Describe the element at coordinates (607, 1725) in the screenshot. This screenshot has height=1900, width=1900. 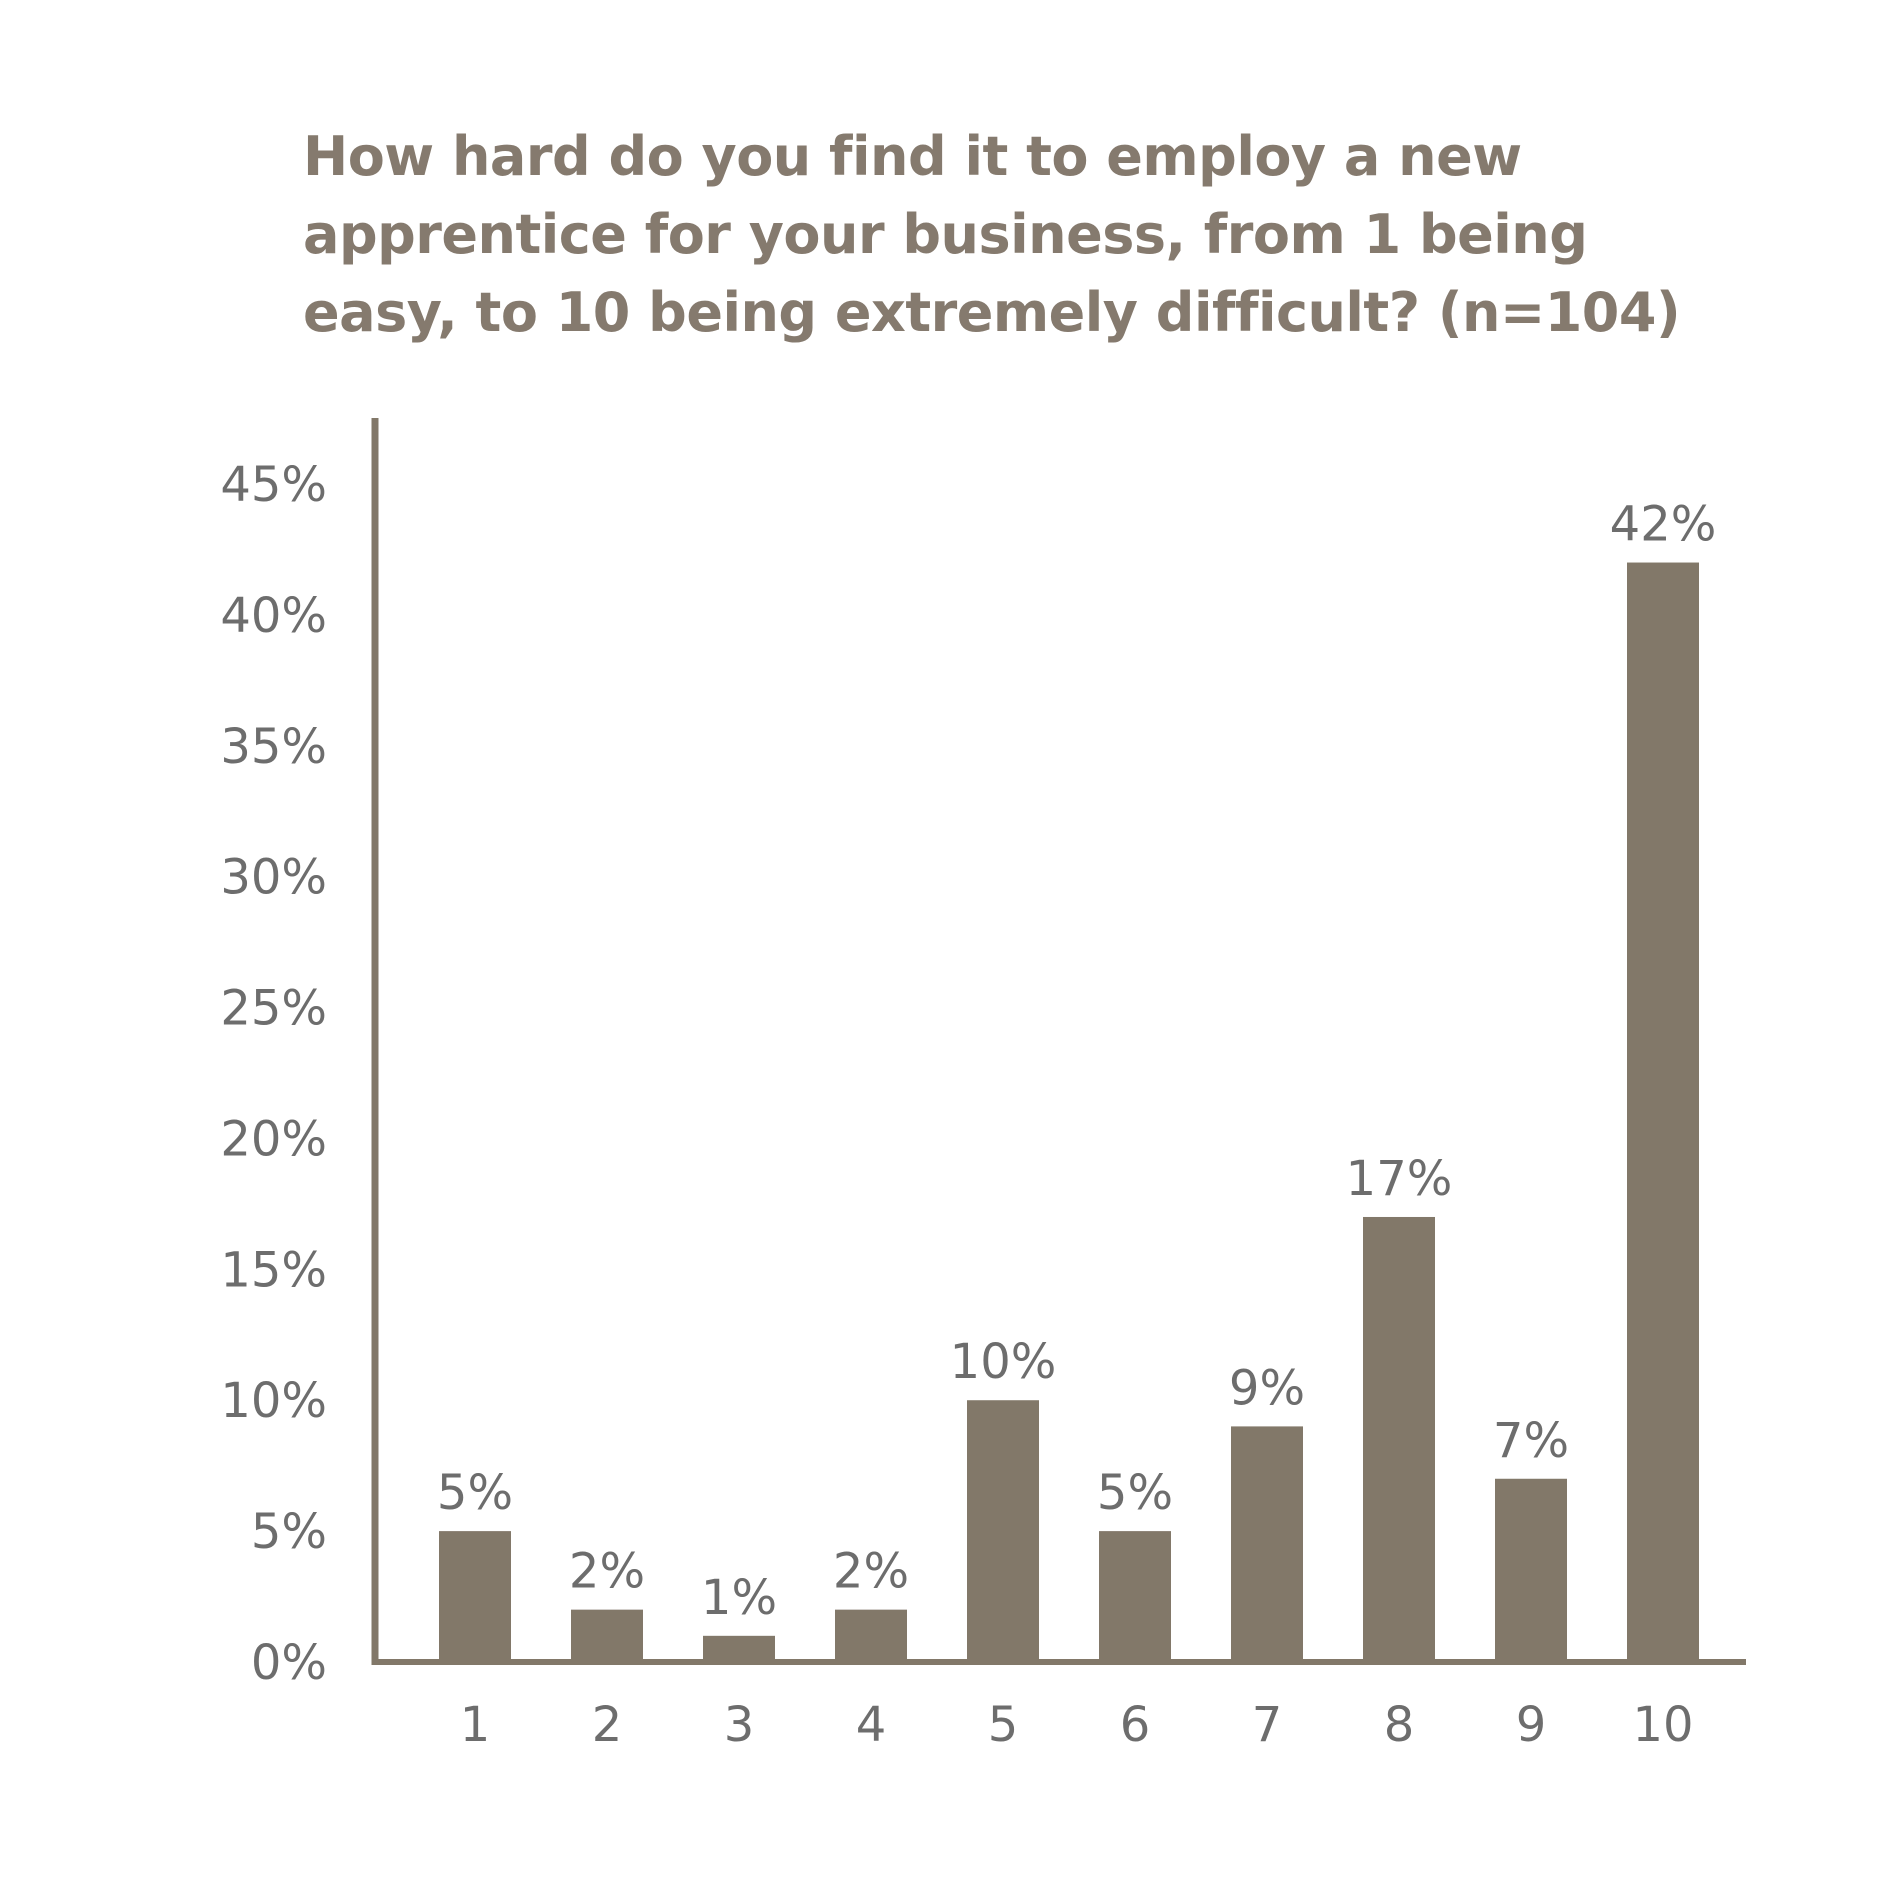
I see `x-tick-label: 2` at that location.